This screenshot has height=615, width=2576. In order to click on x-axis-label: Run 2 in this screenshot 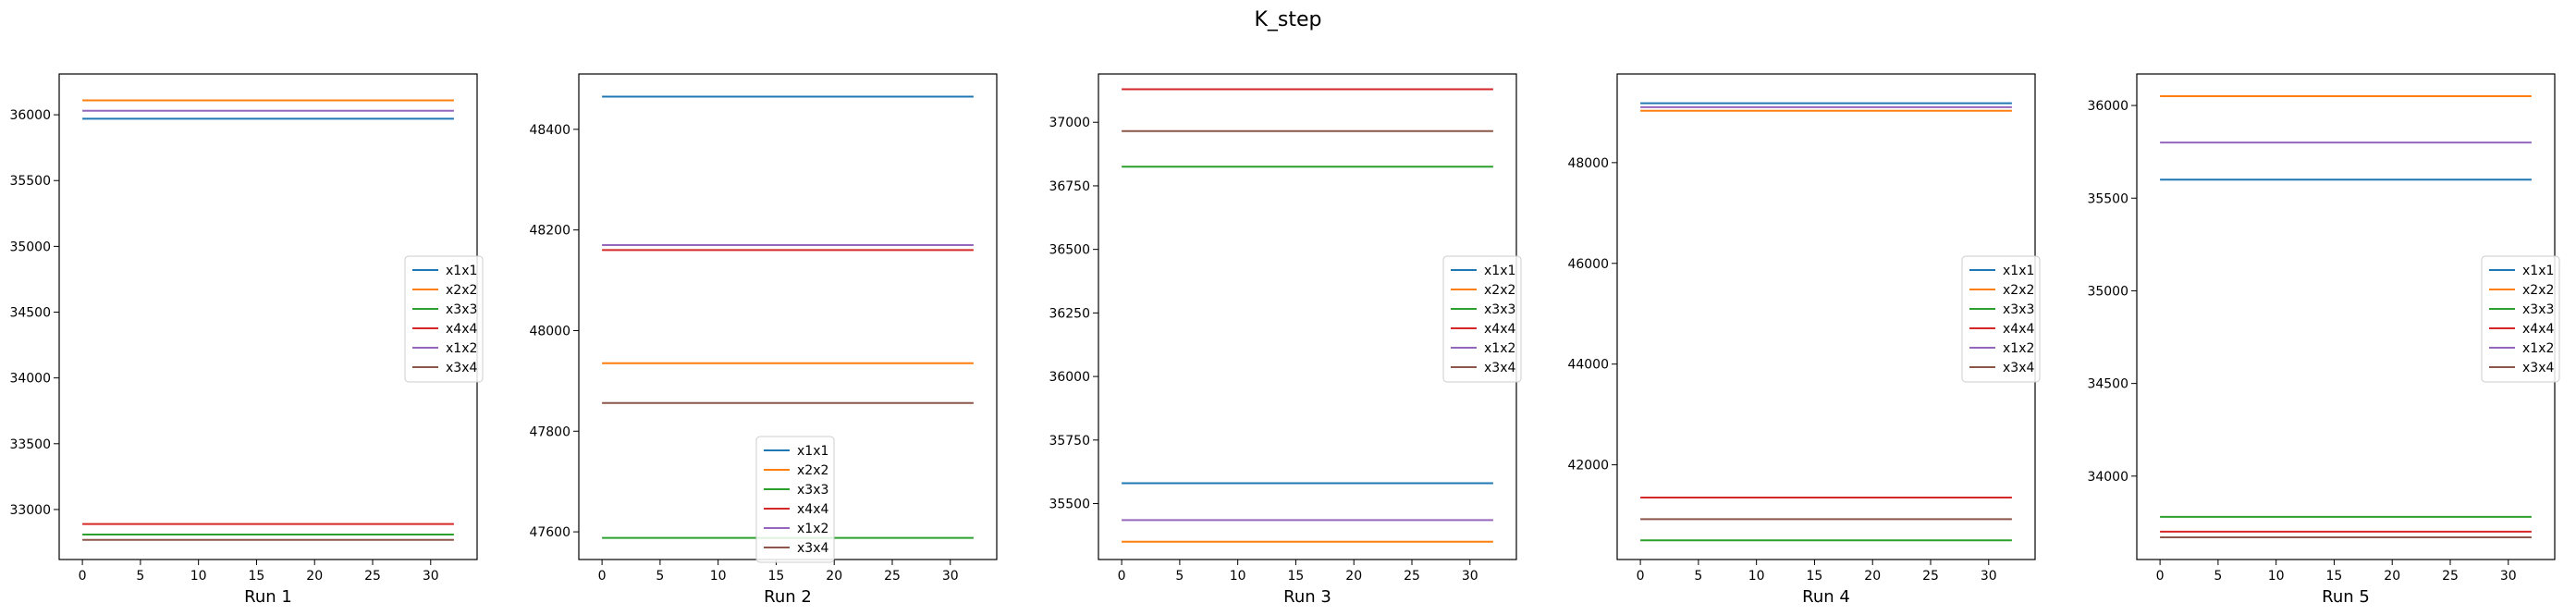, I will do `click(788, 597)`.